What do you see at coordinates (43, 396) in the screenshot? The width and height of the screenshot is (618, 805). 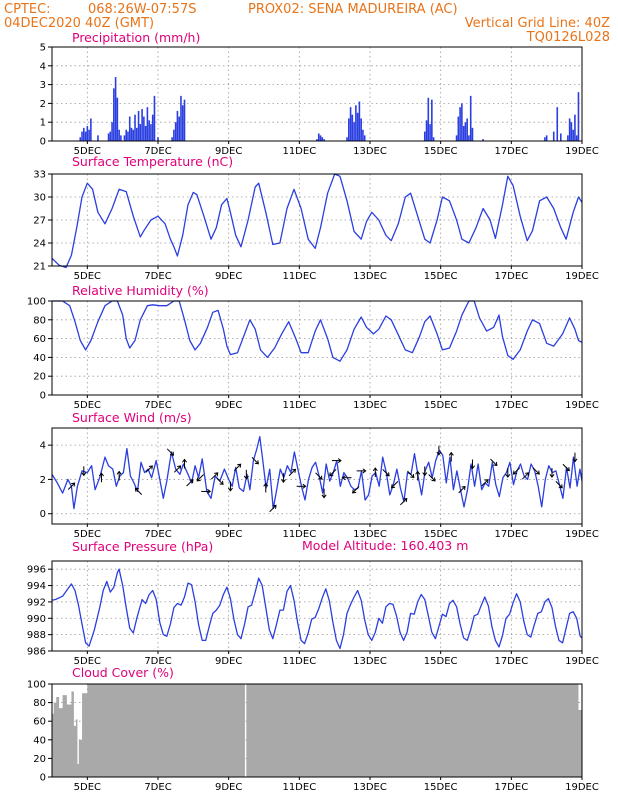 I see `rh-ytick-label: 0` at bounding box center [43, 396].